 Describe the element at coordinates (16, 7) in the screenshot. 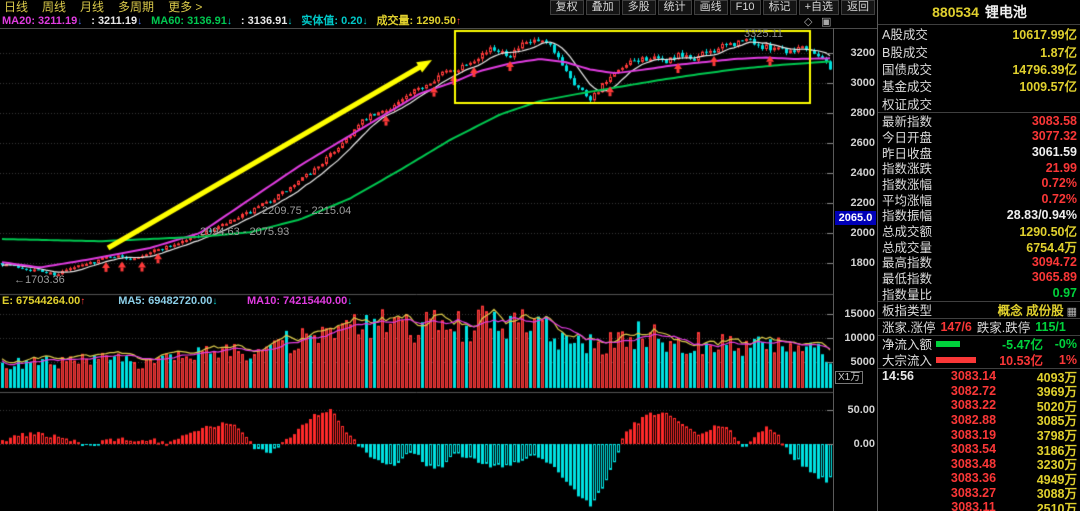

I see `period-menu-item-1: 日线` at that location.